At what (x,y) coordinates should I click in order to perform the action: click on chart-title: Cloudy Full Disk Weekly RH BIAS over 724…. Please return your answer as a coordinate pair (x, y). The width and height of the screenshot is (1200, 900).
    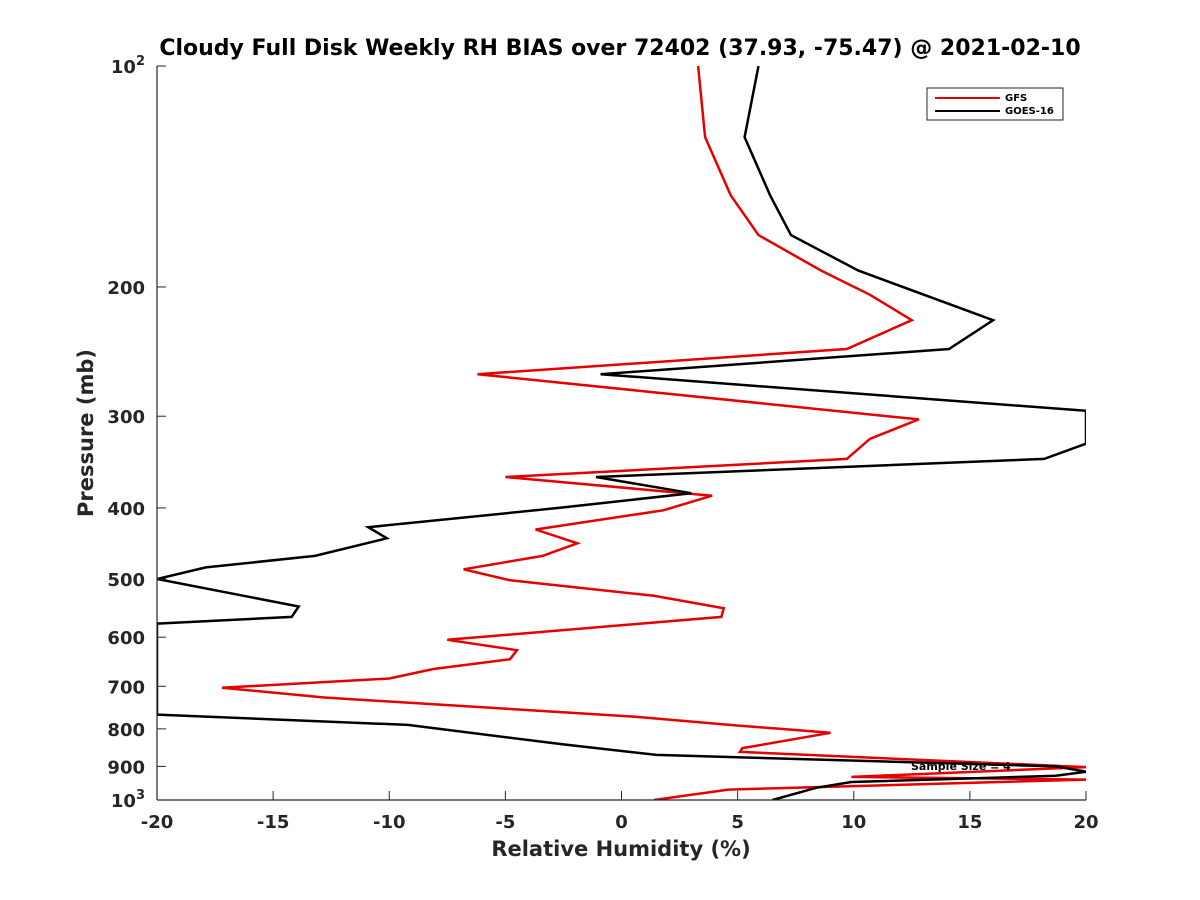
    Looking at the image, I should click on (619, 48).